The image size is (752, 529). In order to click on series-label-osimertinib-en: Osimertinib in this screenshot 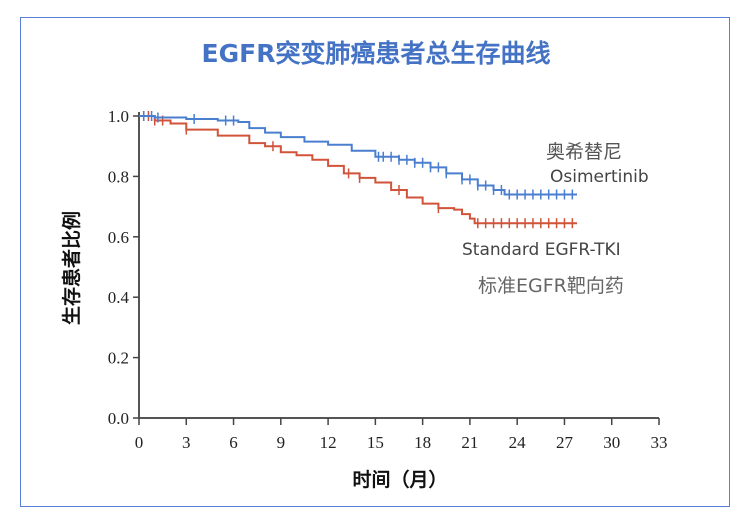, I will do `click(599, 177)`.